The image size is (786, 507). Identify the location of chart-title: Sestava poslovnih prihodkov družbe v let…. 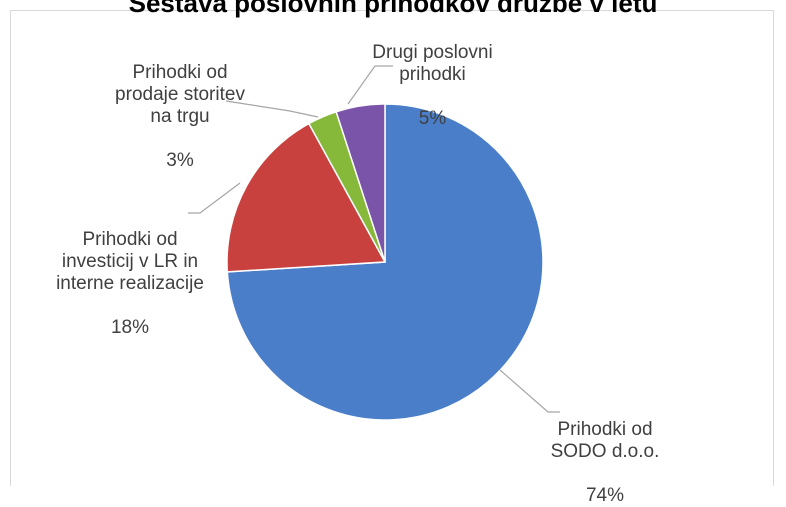
(393, 9).